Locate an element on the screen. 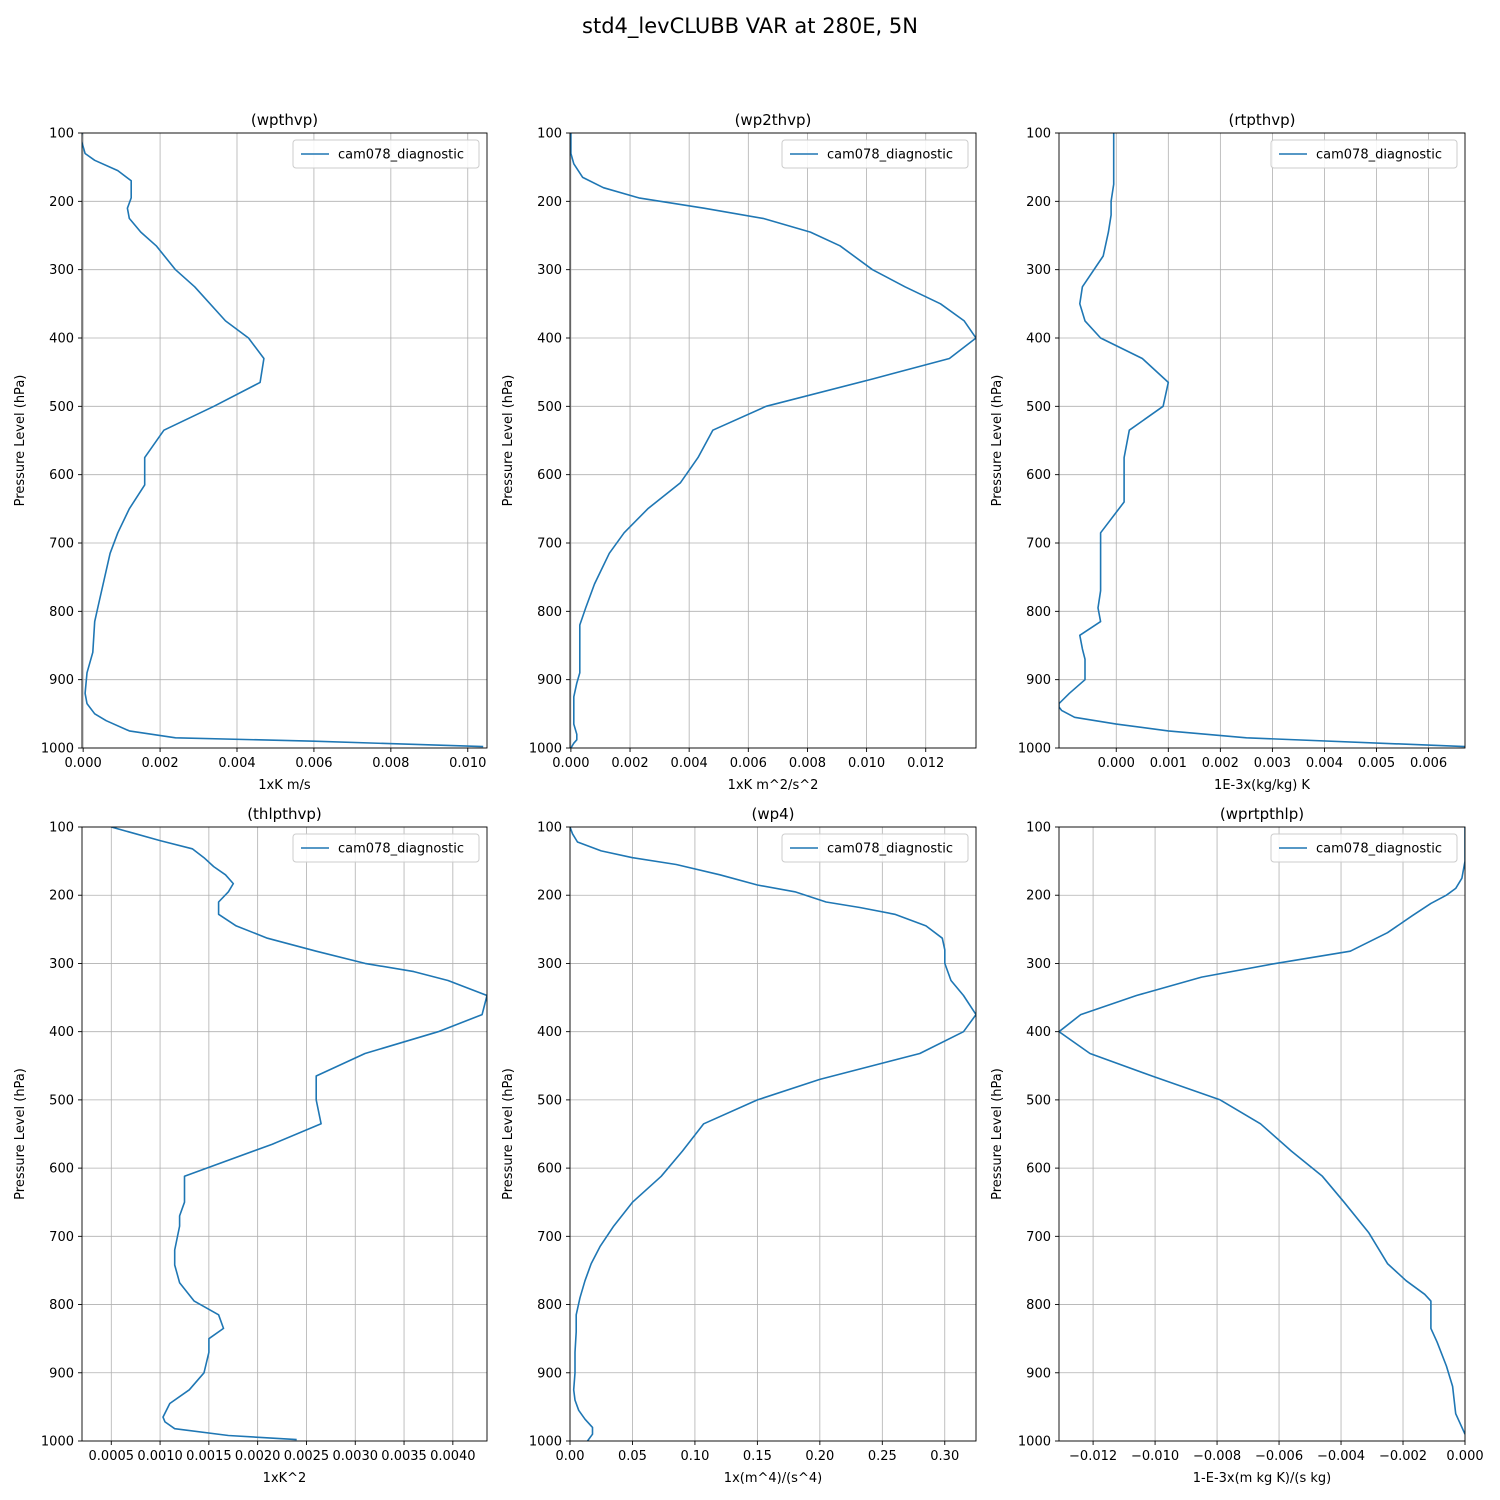  x-tick-label: −0.010 is located at coordinates (1155, 1456).